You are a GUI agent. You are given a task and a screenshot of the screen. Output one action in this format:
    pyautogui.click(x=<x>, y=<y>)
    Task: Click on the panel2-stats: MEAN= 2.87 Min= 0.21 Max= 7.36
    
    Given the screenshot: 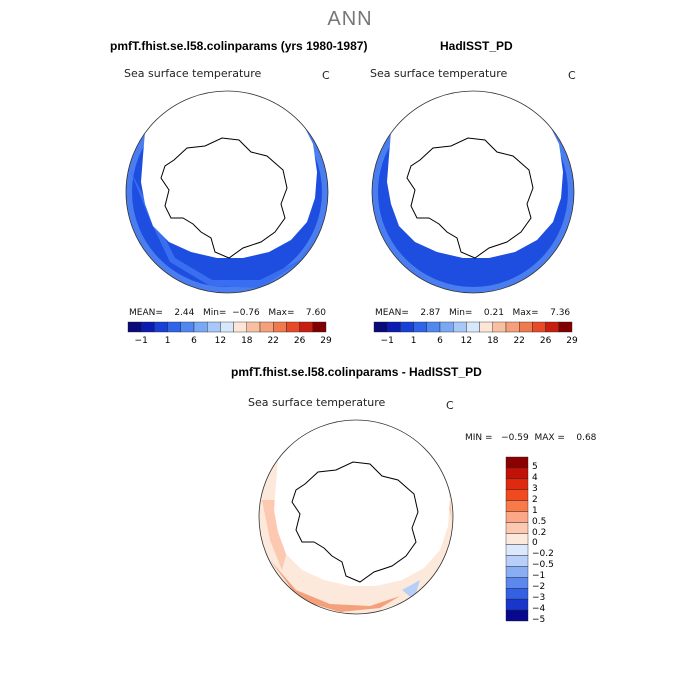 What is the action you would take?
    pyautogui.click(x=473, y=313)
    